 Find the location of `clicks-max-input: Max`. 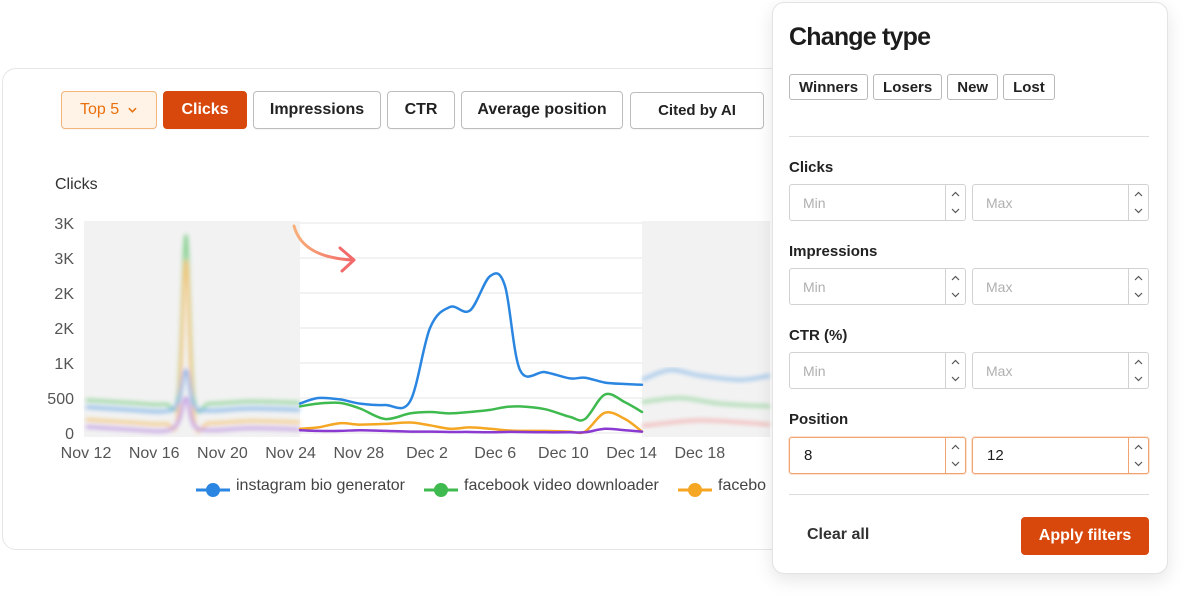

clicks-max-input: Max is located at coordinates (1060, 202).